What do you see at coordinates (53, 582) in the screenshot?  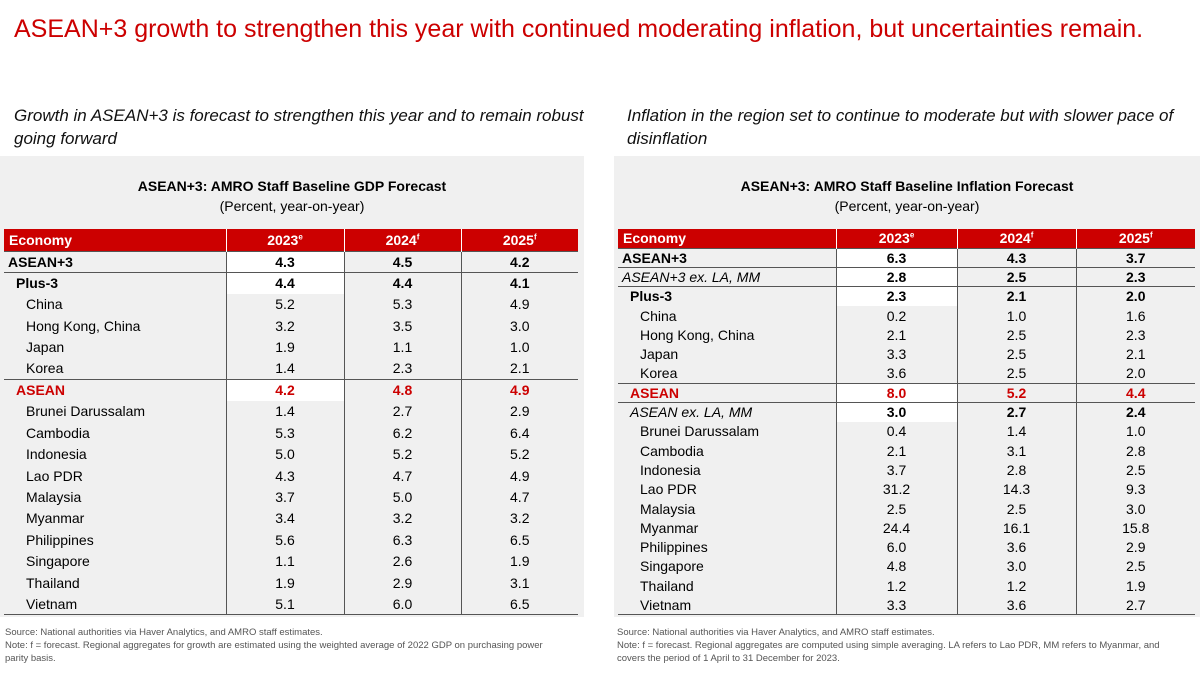 I see `economy-cell: Thailand` at bounding box center [53, 582].